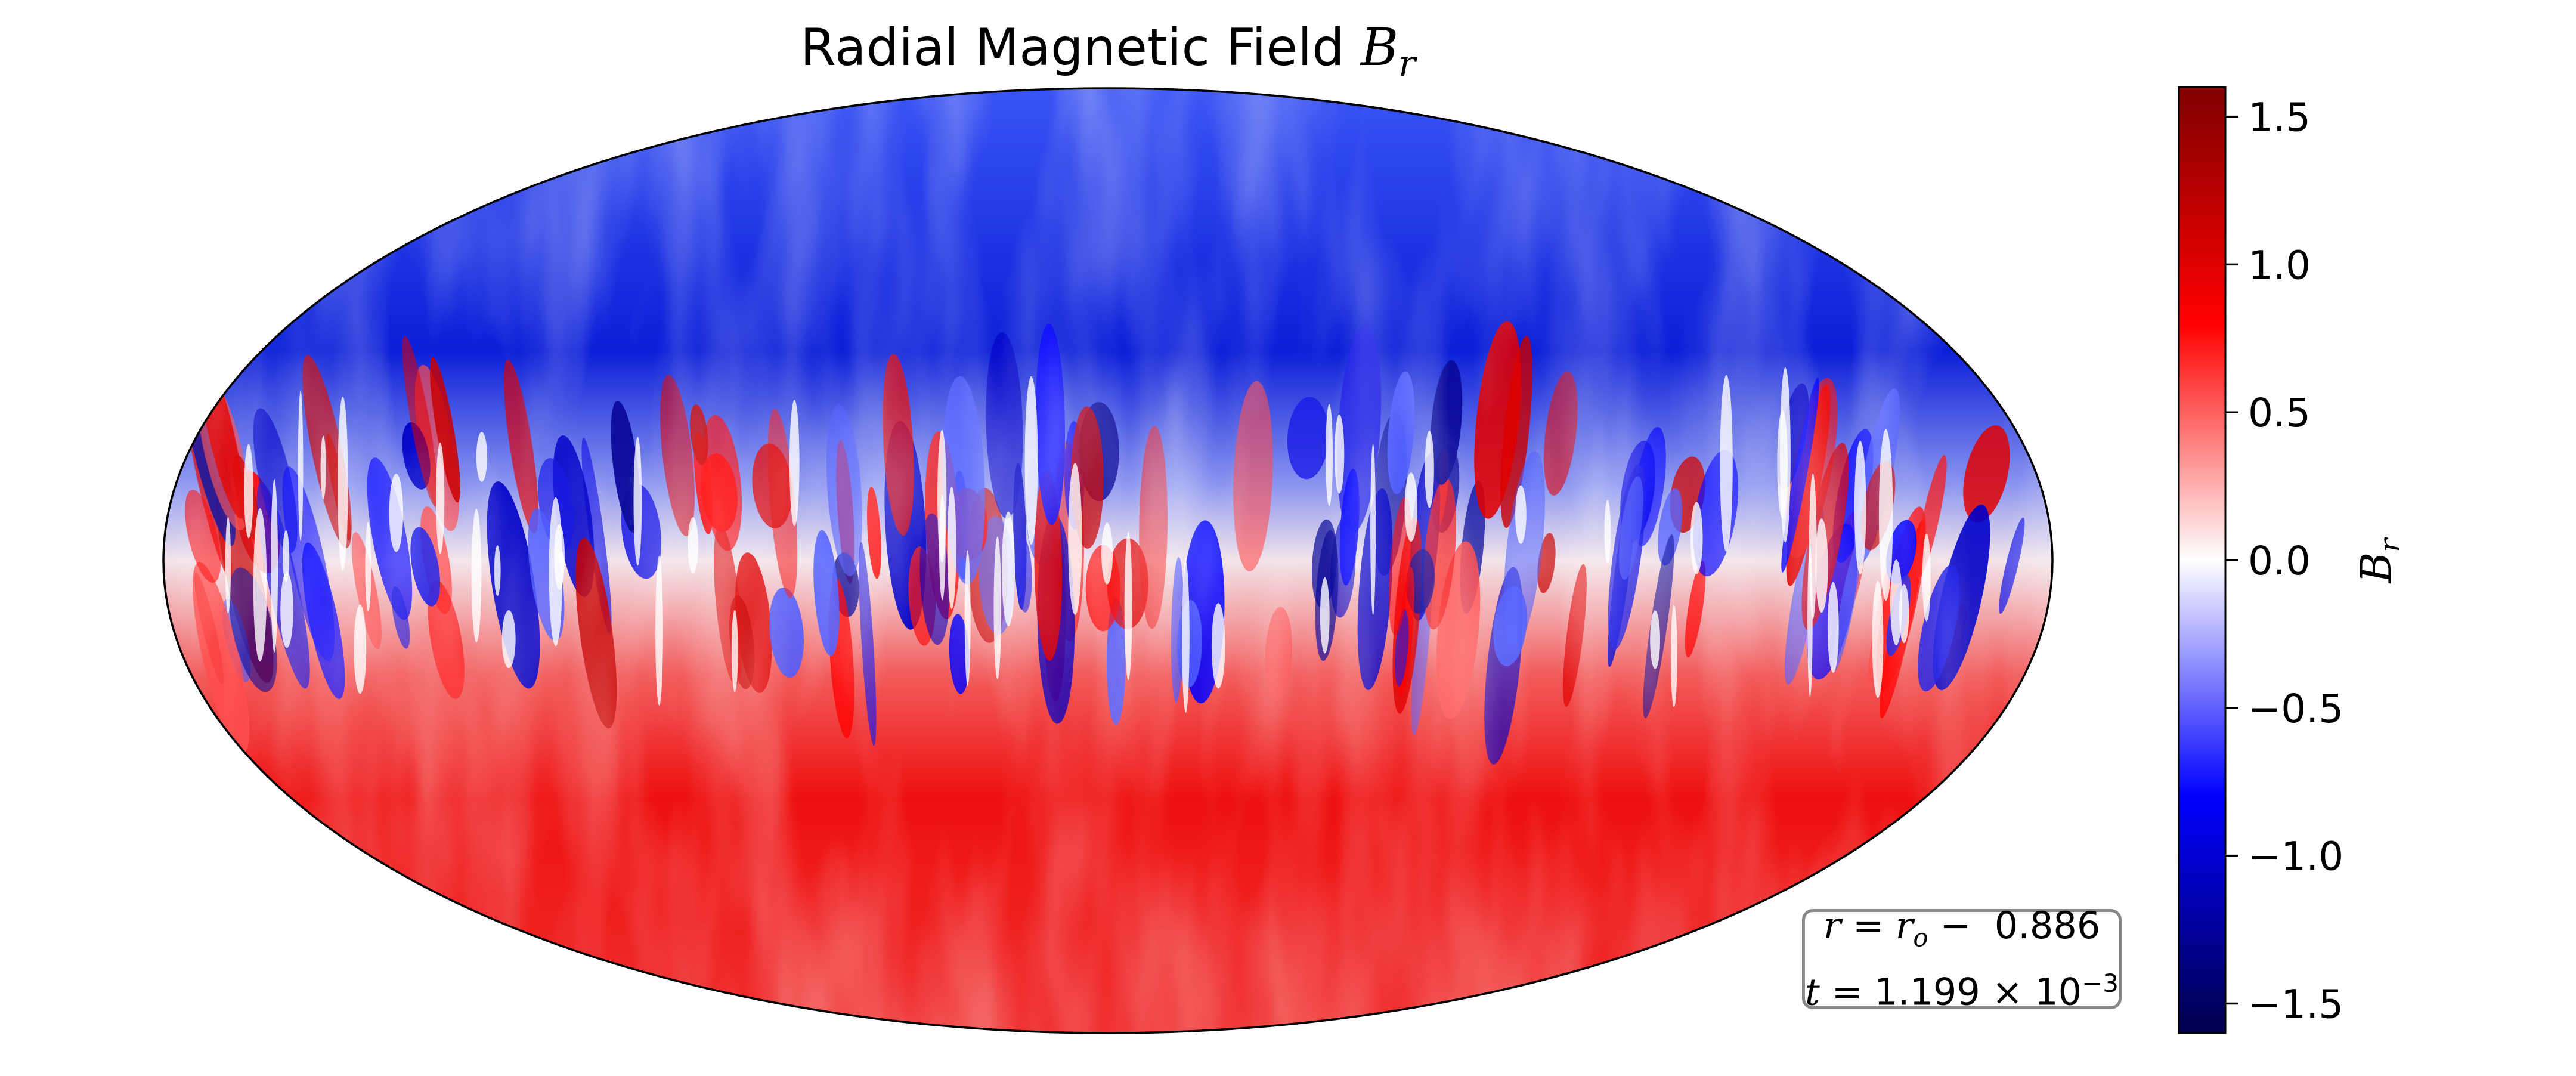 The width and height of the screenshot is (2576, 1076). I want to click on colorbar-tick-label: 1.5, so click(2279, 118).